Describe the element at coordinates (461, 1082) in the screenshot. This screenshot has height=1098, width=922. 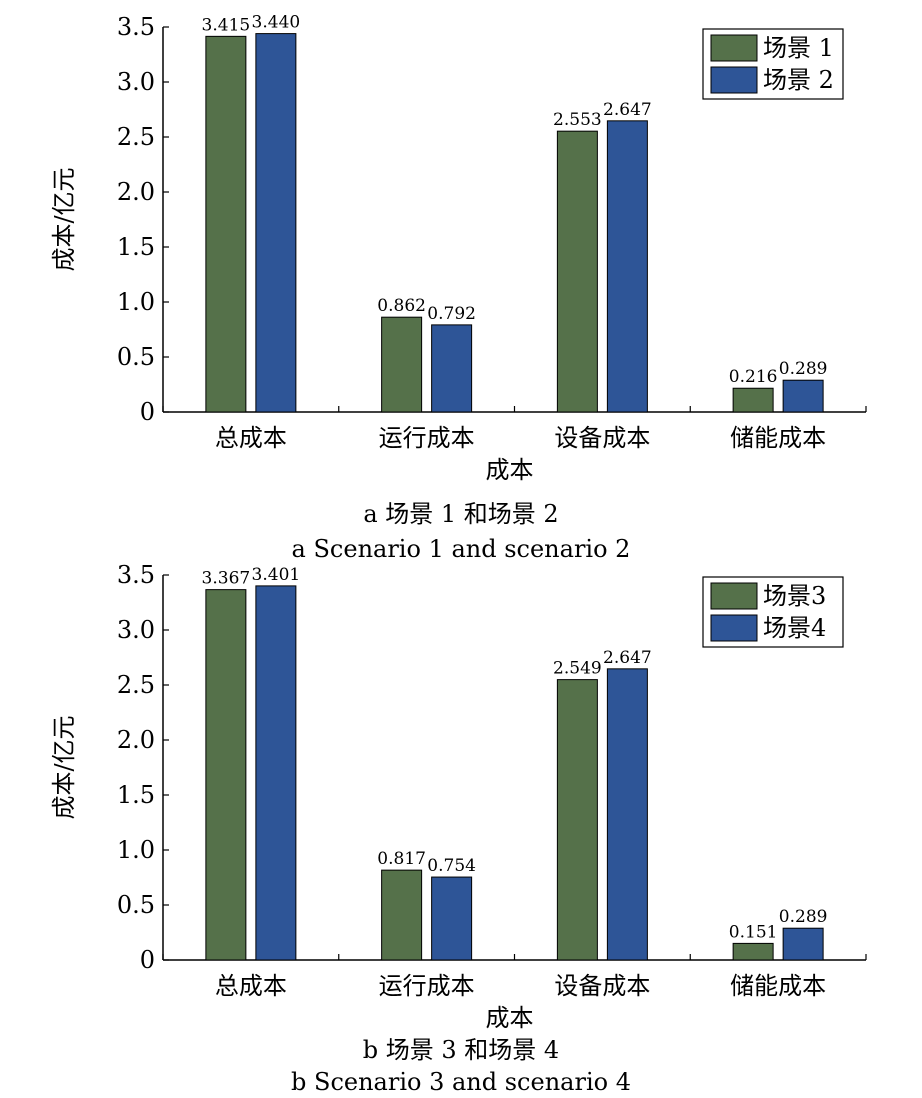
I see `caption-b-en: b Scenario 3 and scenario 4` at that location.